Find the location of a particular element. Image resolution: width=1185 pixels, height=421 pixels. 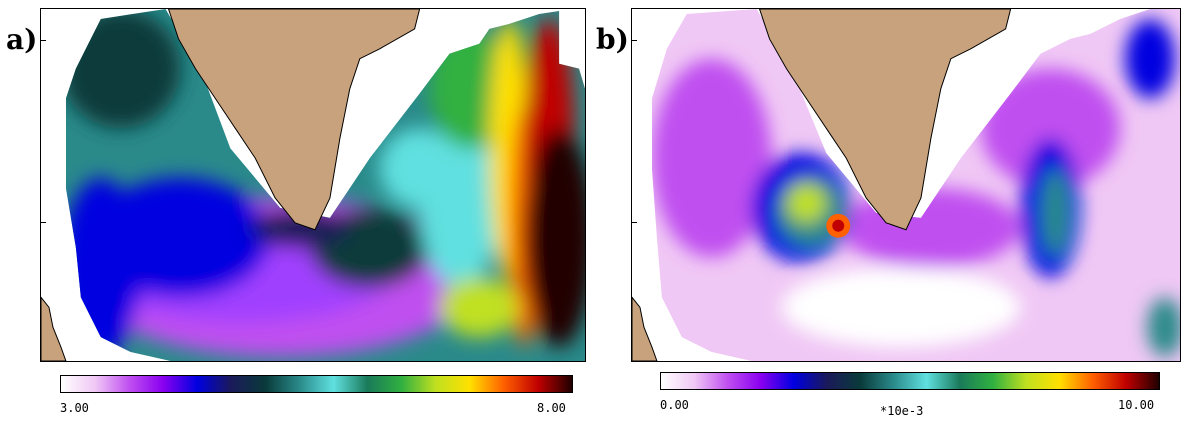

colorbar-a is located at coordinates (316, 384).